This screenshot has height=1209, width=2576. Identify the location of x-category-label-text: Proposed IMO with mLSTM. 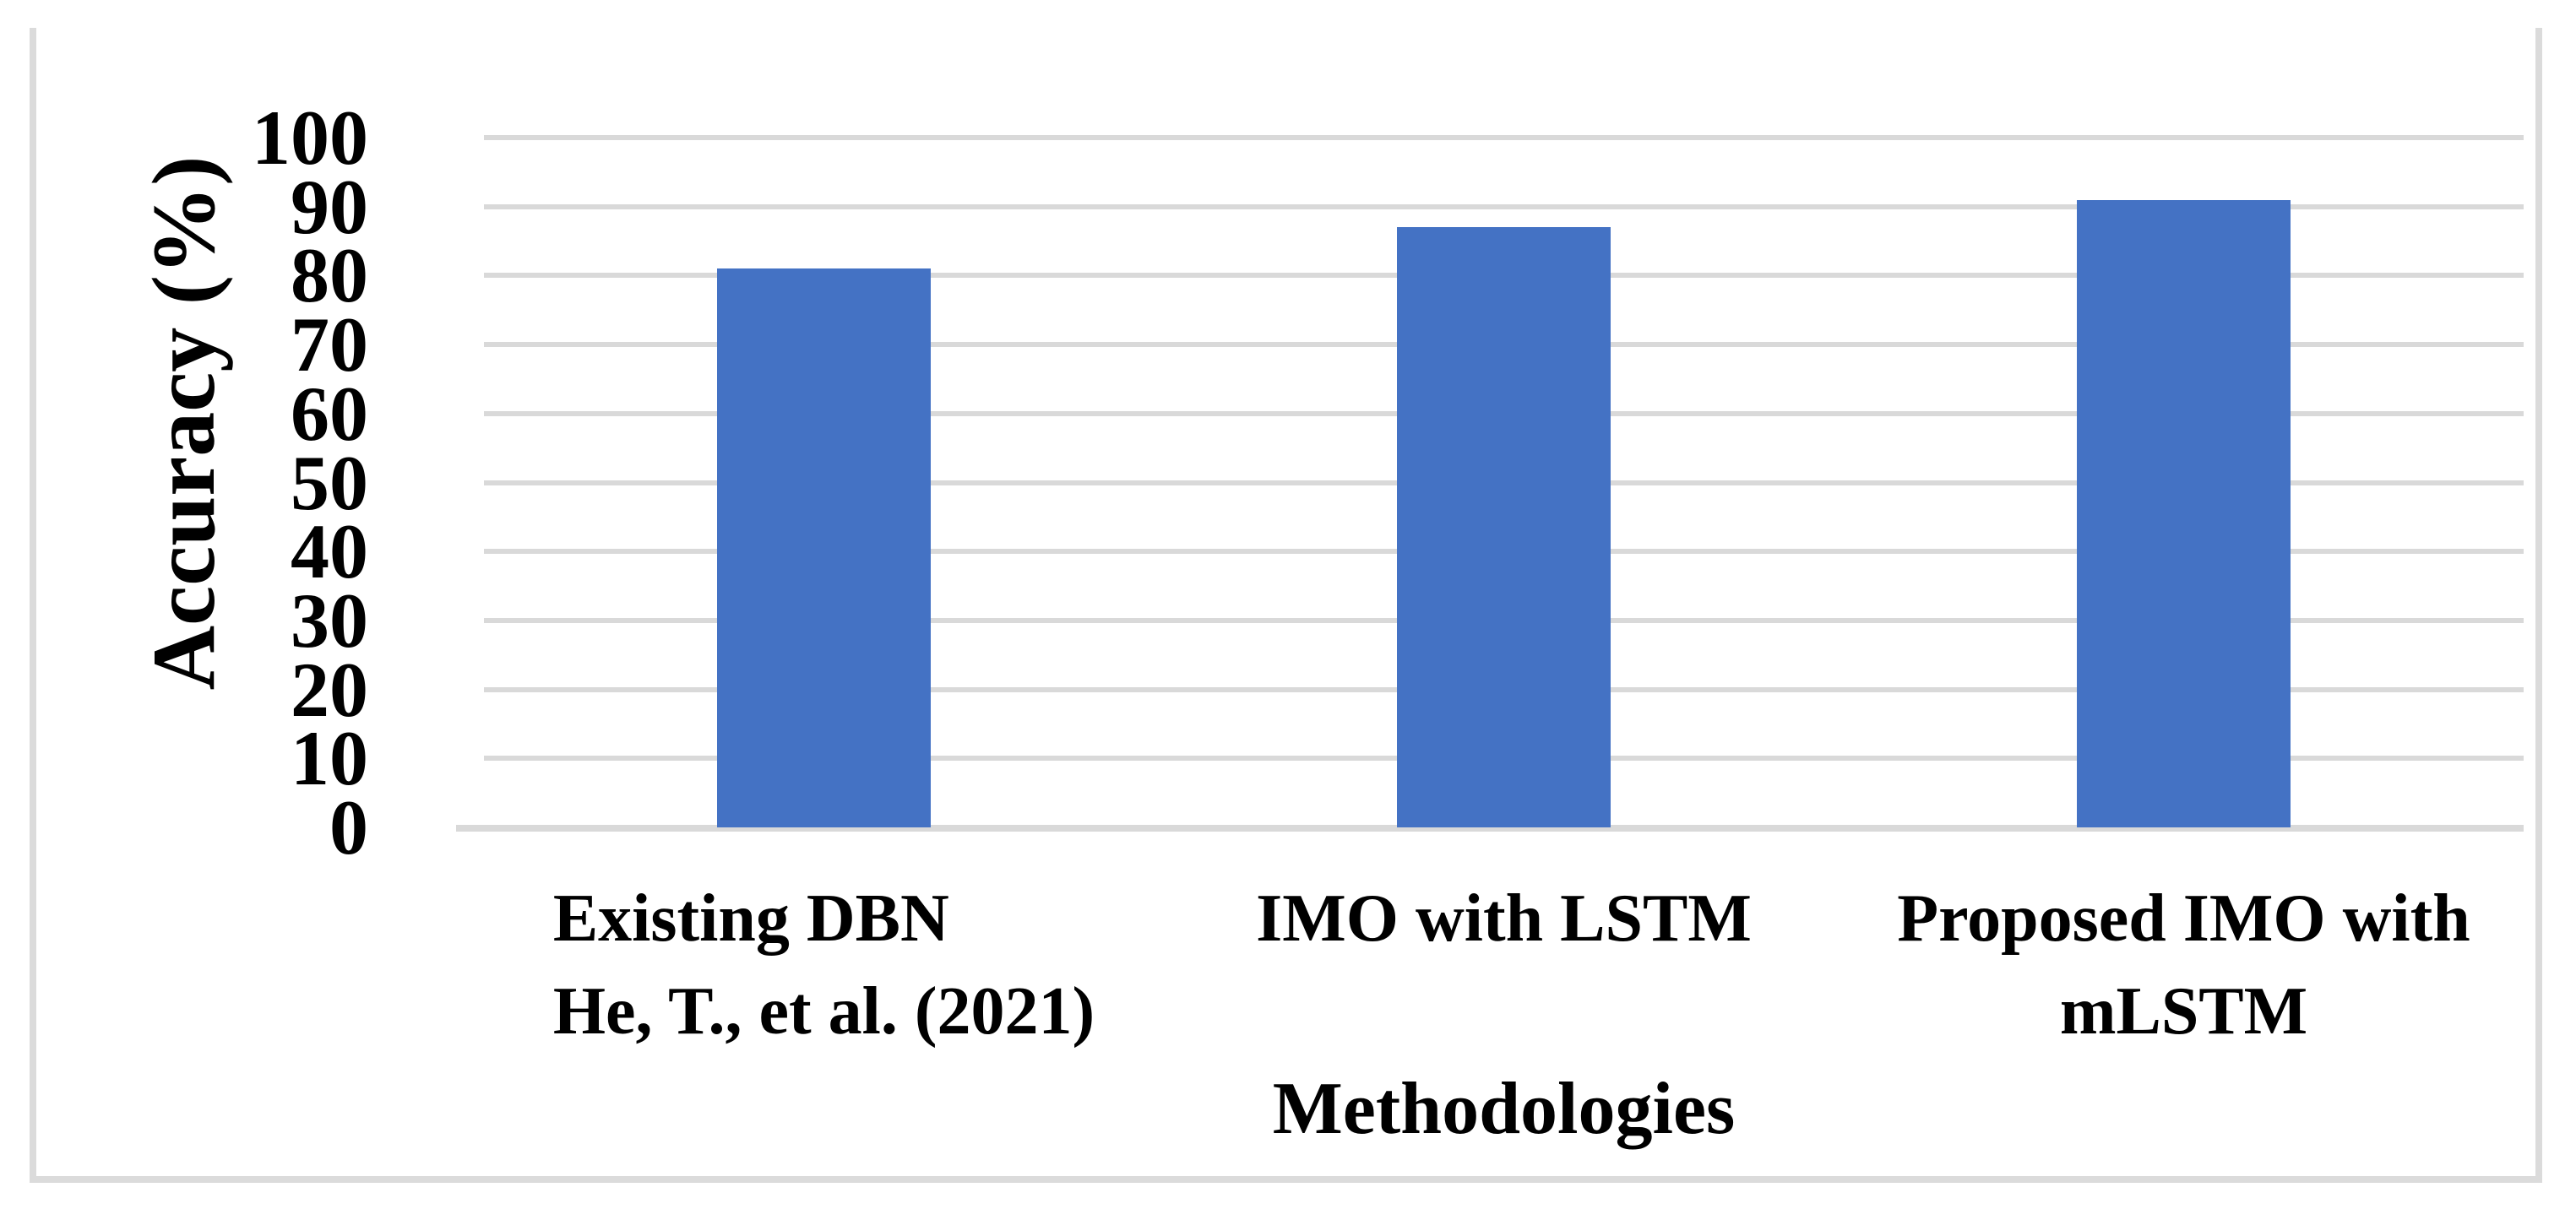
(2183, 965).